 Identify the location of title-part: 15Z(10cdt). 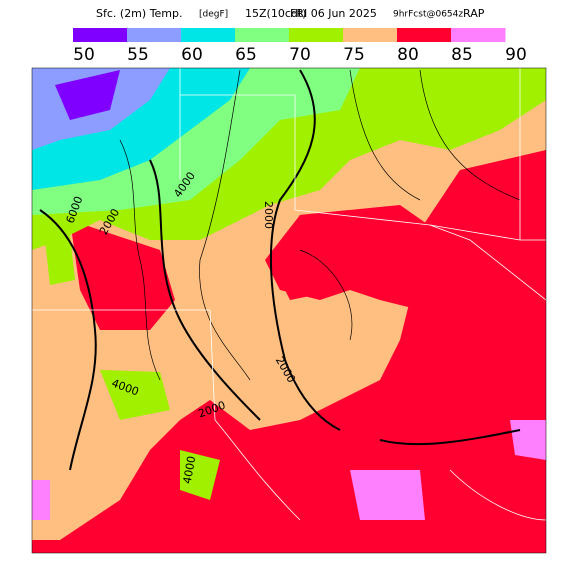
(275, 13).